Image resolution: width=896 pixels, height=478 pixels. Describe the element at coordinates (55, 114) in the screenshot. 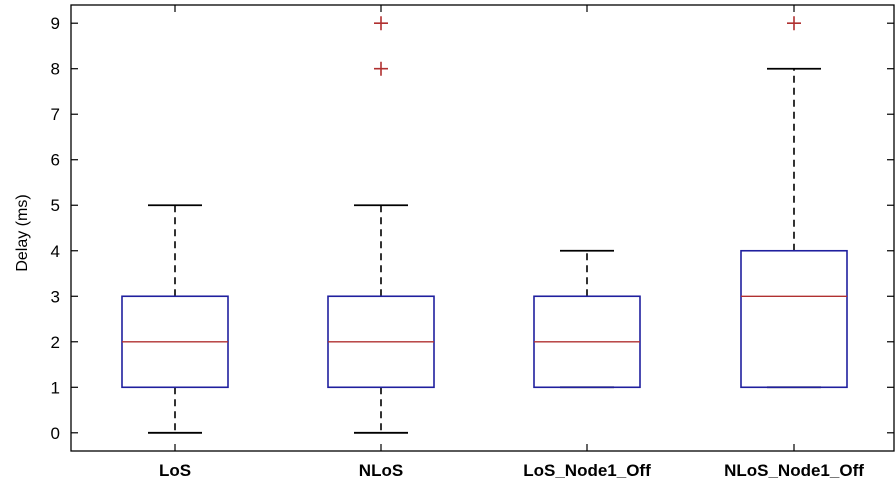

I see `y-tick-label: 7` at that location.